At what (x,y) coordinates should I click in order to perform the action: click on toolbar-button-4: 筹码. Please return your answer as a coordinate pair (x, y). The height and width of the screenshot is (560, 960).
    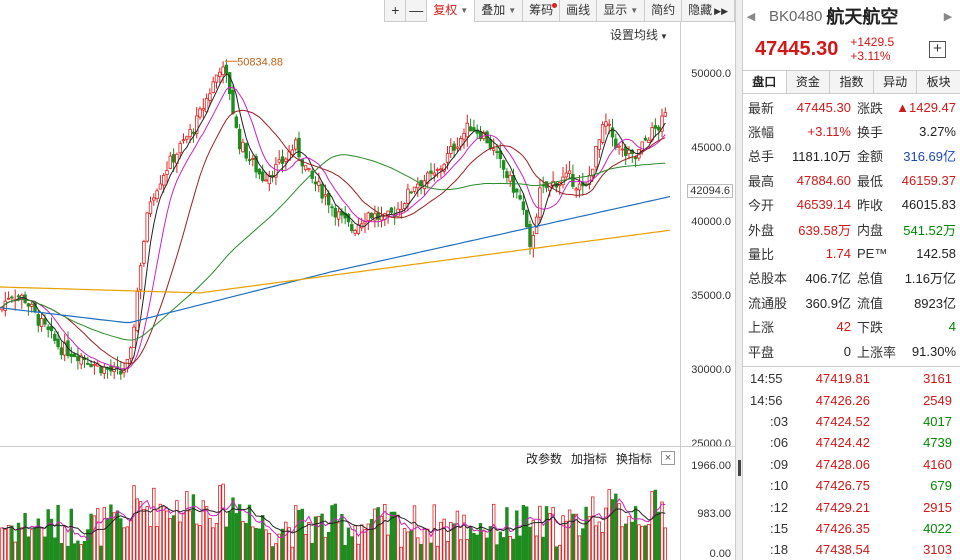
    Looking at the image, I should click on (542, 11).